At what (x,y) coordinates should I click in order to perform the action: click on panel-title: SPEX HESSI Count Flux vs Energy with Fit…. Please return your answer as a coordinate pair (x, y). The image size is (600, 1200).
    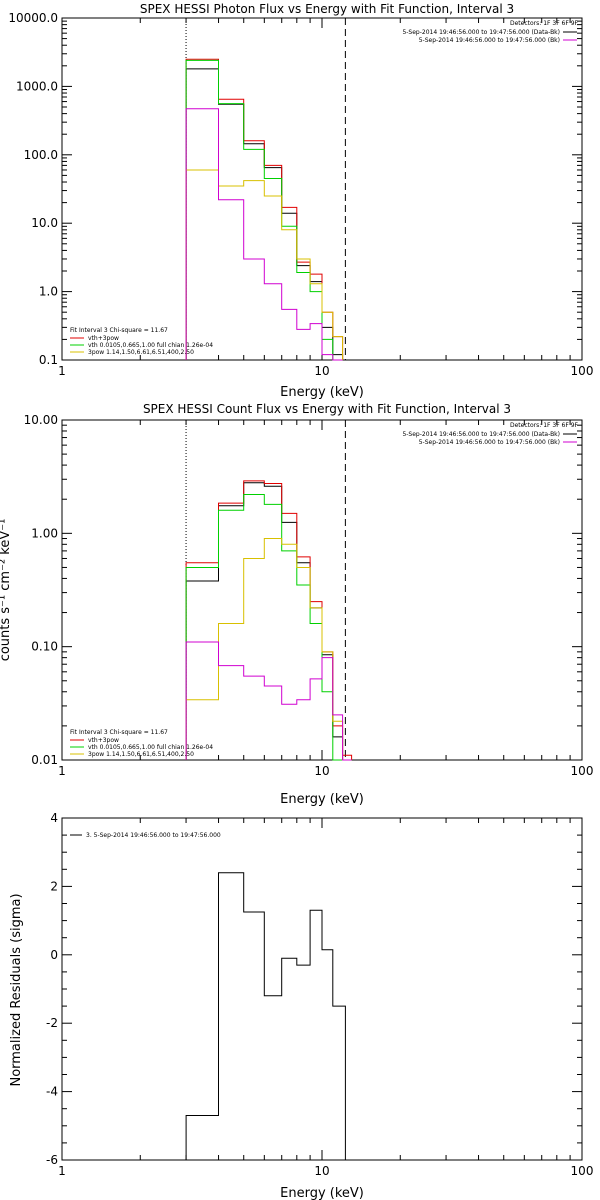
    Looking at the image, I should click on (327, 409).